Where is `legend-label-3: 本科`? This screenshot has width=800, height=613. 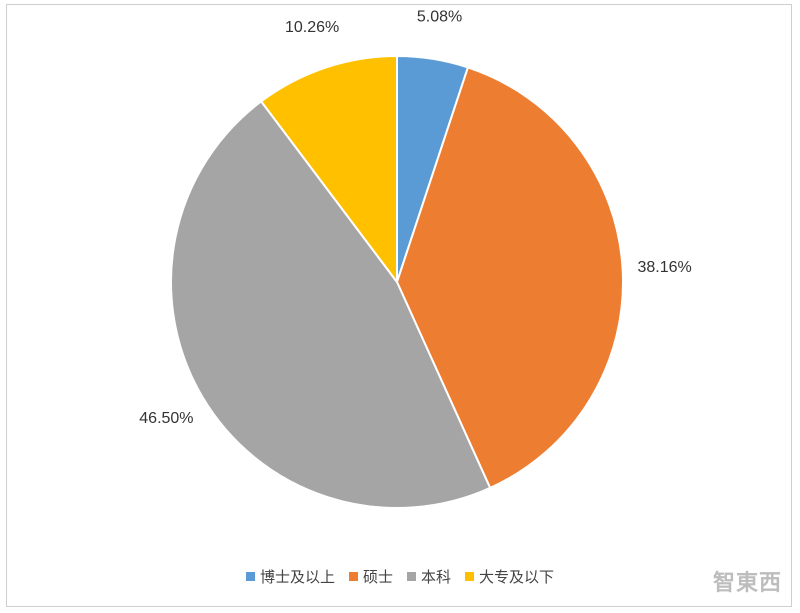 legend-label-3: 本科 is located at coordinates (436, 577).